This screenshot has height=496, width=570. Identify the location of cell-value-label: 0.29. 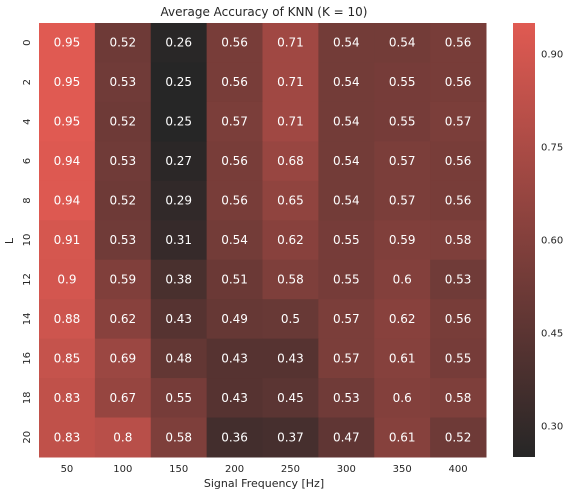
(178, 201).